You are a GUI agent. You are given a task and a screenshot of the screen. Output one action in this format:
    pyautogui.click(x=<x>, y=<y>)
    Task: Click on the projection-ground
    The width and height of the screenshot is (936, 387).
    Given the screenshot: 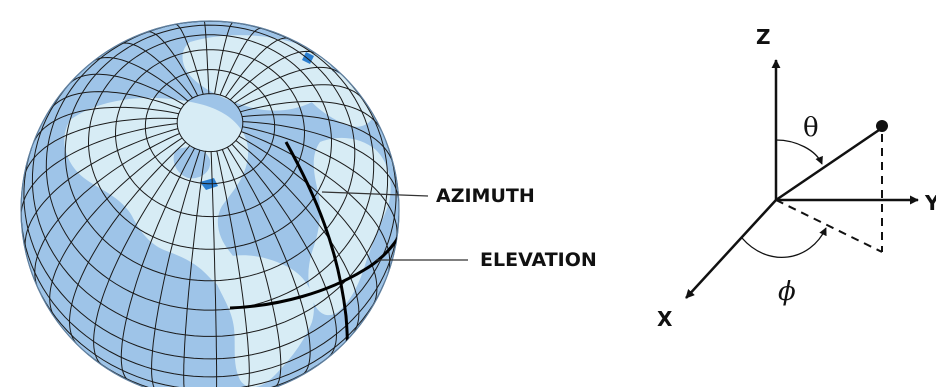 What is the action you would take?
    pyautogui.click(x=829, y=226)
    